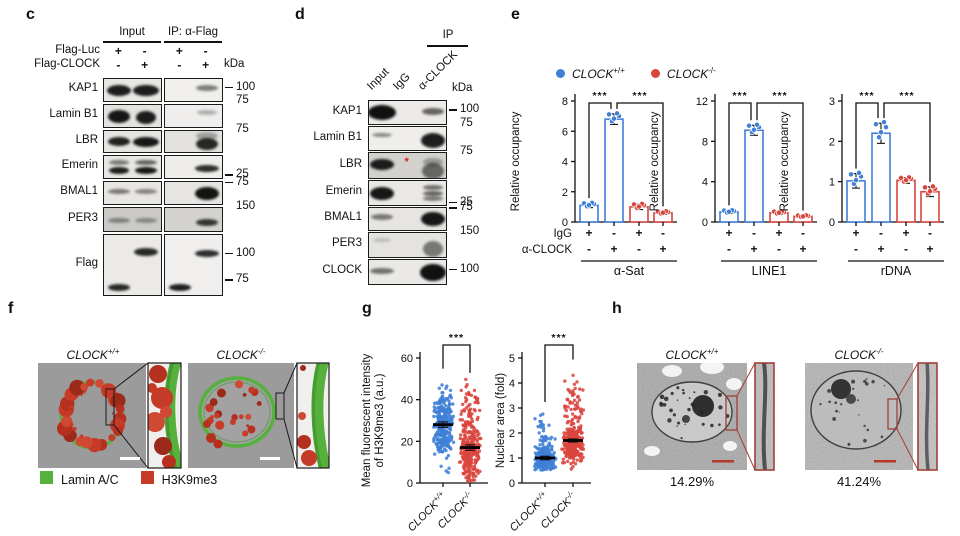 Image resolution: width=960 pixels, height=536 pixels. What do you see at coordinates (687, 74) in the screenshot?
I see `legend-label-clock-ko: CLOCK` at bounding box center [687, 74].